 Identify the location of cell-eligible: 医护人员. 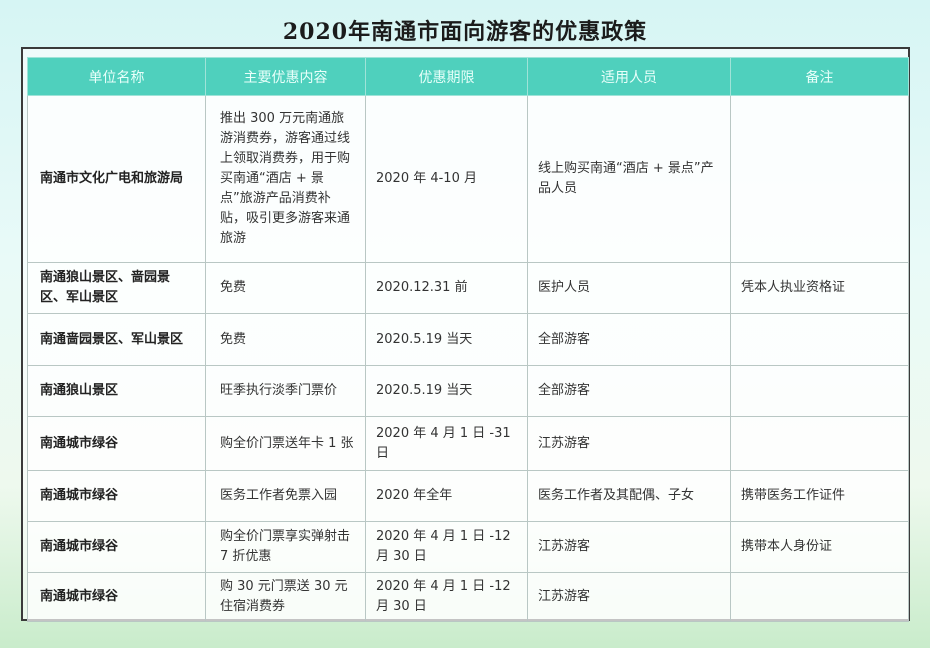
(629, 288).